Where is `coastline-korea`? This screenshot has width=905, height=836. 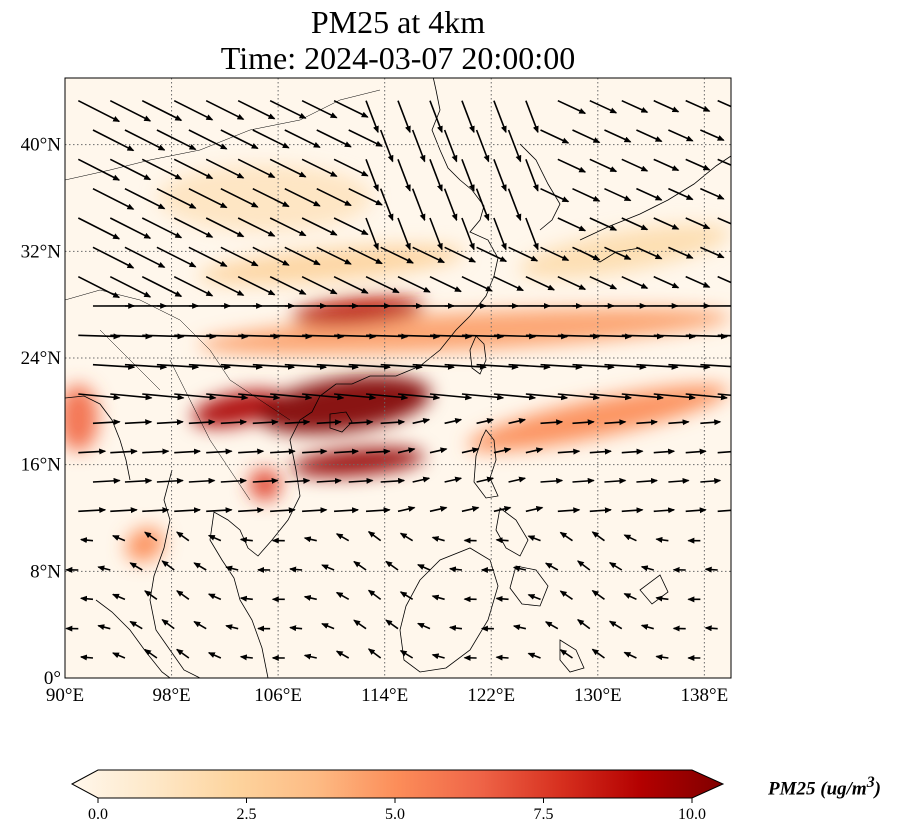
coastline-korea is located at coordinates (540, 187).